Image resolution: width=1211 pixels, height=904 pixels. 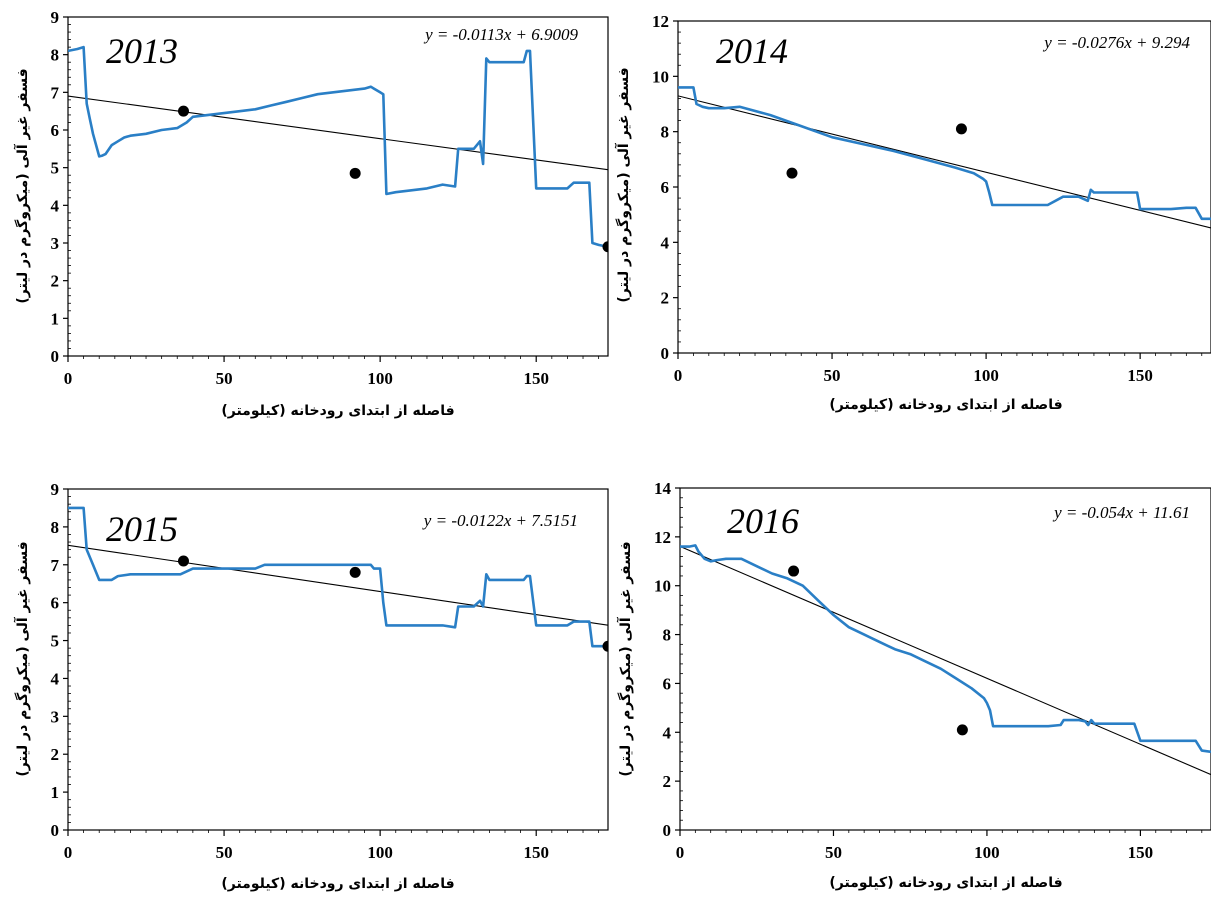 I want to click on chart-1-y-tick-label: 10, so click(x=660, y=76).